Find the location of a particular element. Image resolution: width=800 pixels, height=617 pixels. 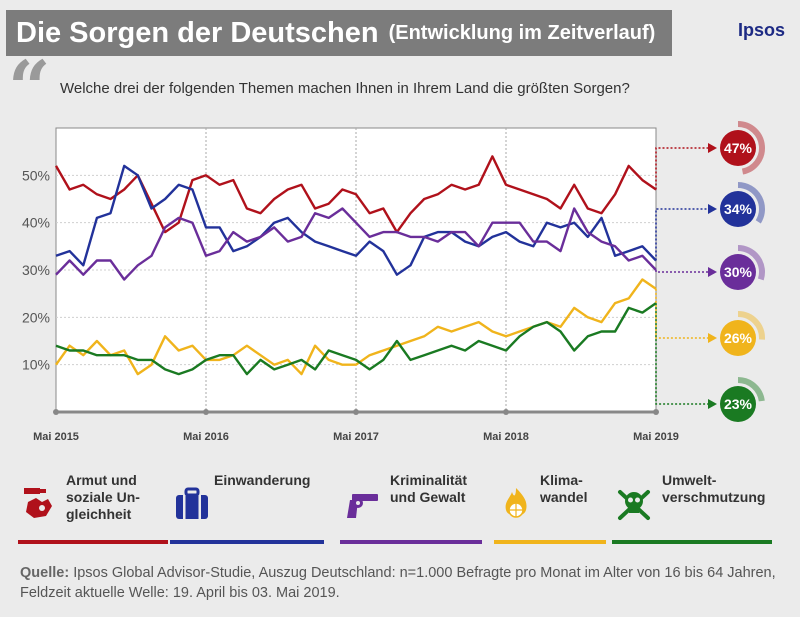

quote-icon: “ is located at coordinates (29, 89).